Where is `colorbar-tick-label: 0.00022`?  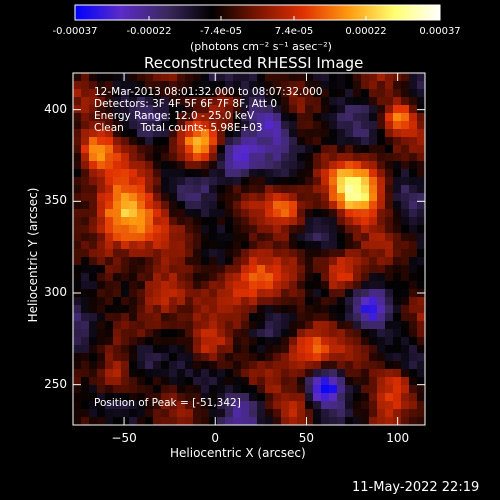 colorbar-tick-label: 0.00022 is located at coordinates (366, 31).